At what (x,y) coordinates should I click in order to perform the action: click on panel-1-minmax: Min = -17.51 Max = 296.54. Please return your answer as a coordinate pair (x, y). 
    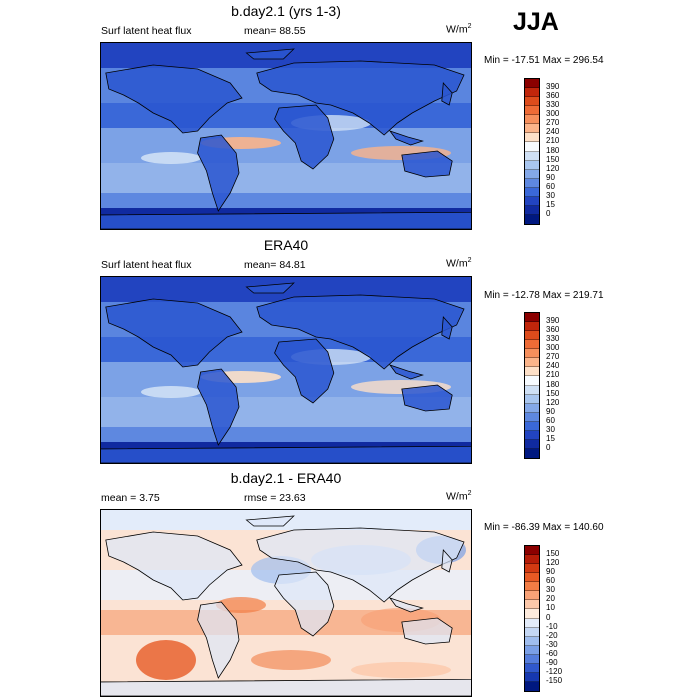
    Looking at the image, I should click on (544, 60).